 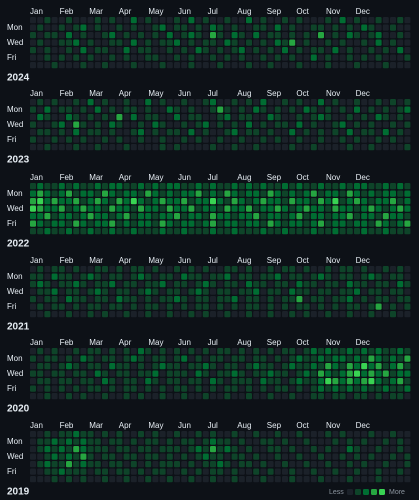 What do you see at coordinates (15, 193) in the screenshot?
I see `weekday-label: Mon` at bounding box center [15, 193].